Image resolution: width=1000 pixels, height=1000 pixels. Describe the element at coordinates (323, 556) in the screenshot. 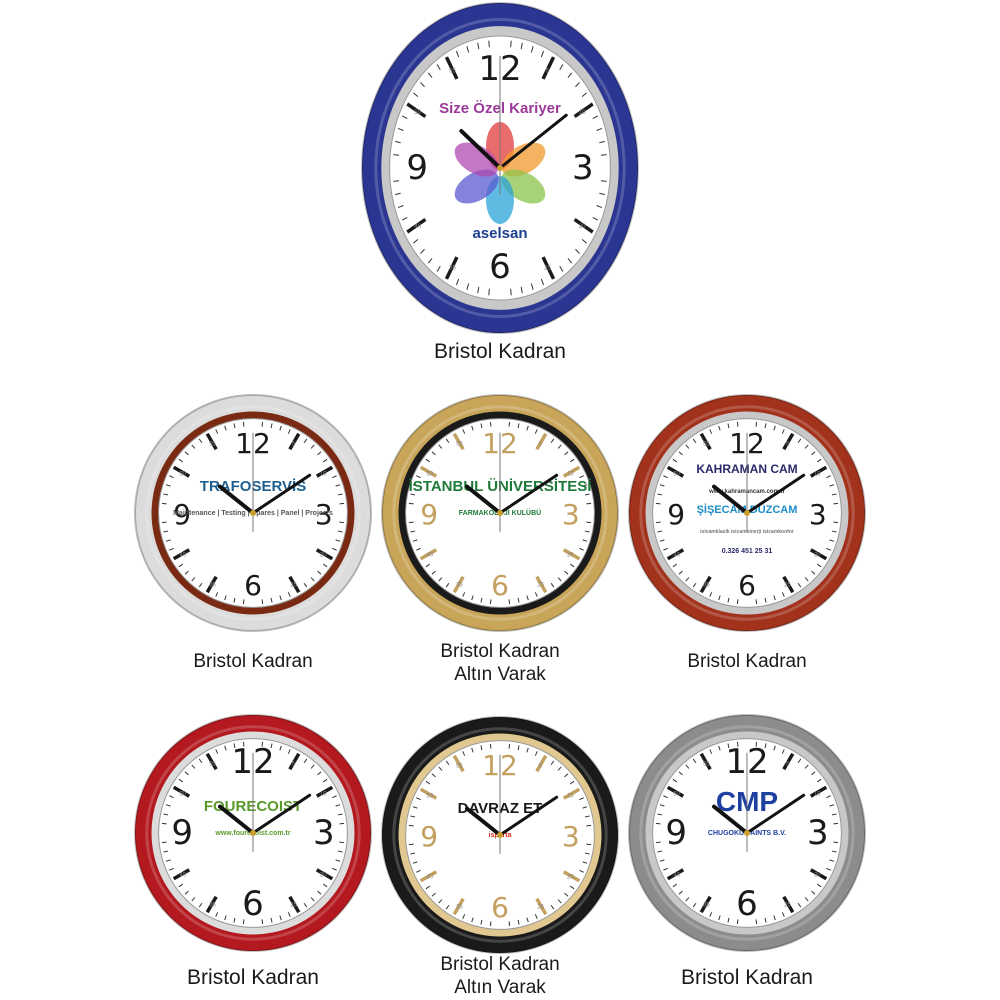

I see `minute-label: 20` at that location.